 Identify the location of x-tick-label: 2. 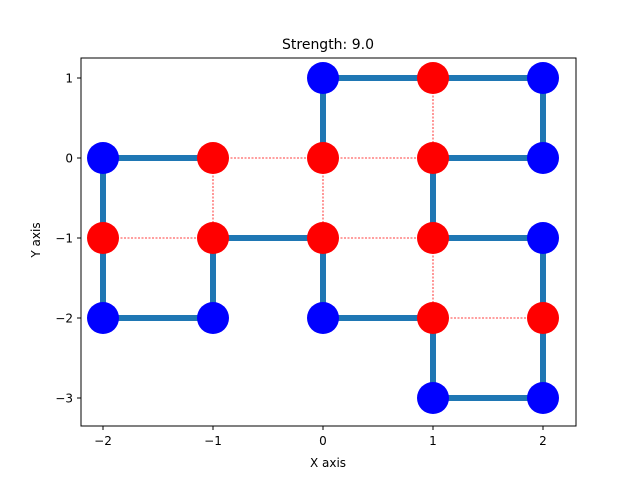
(543, 441).